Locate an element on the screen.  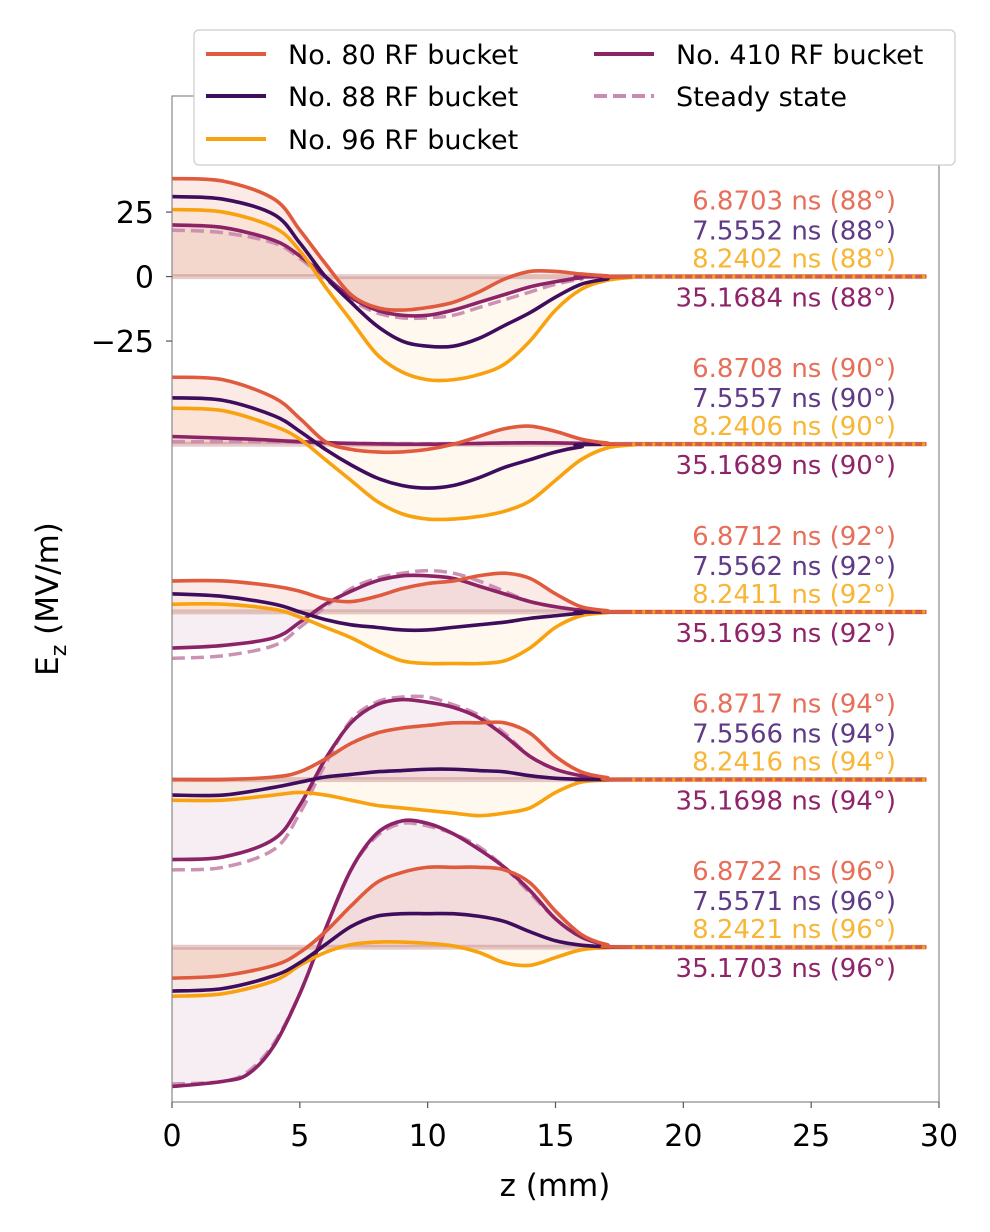
y-axis-label-subscript: z is located at coordinates (59, 651).